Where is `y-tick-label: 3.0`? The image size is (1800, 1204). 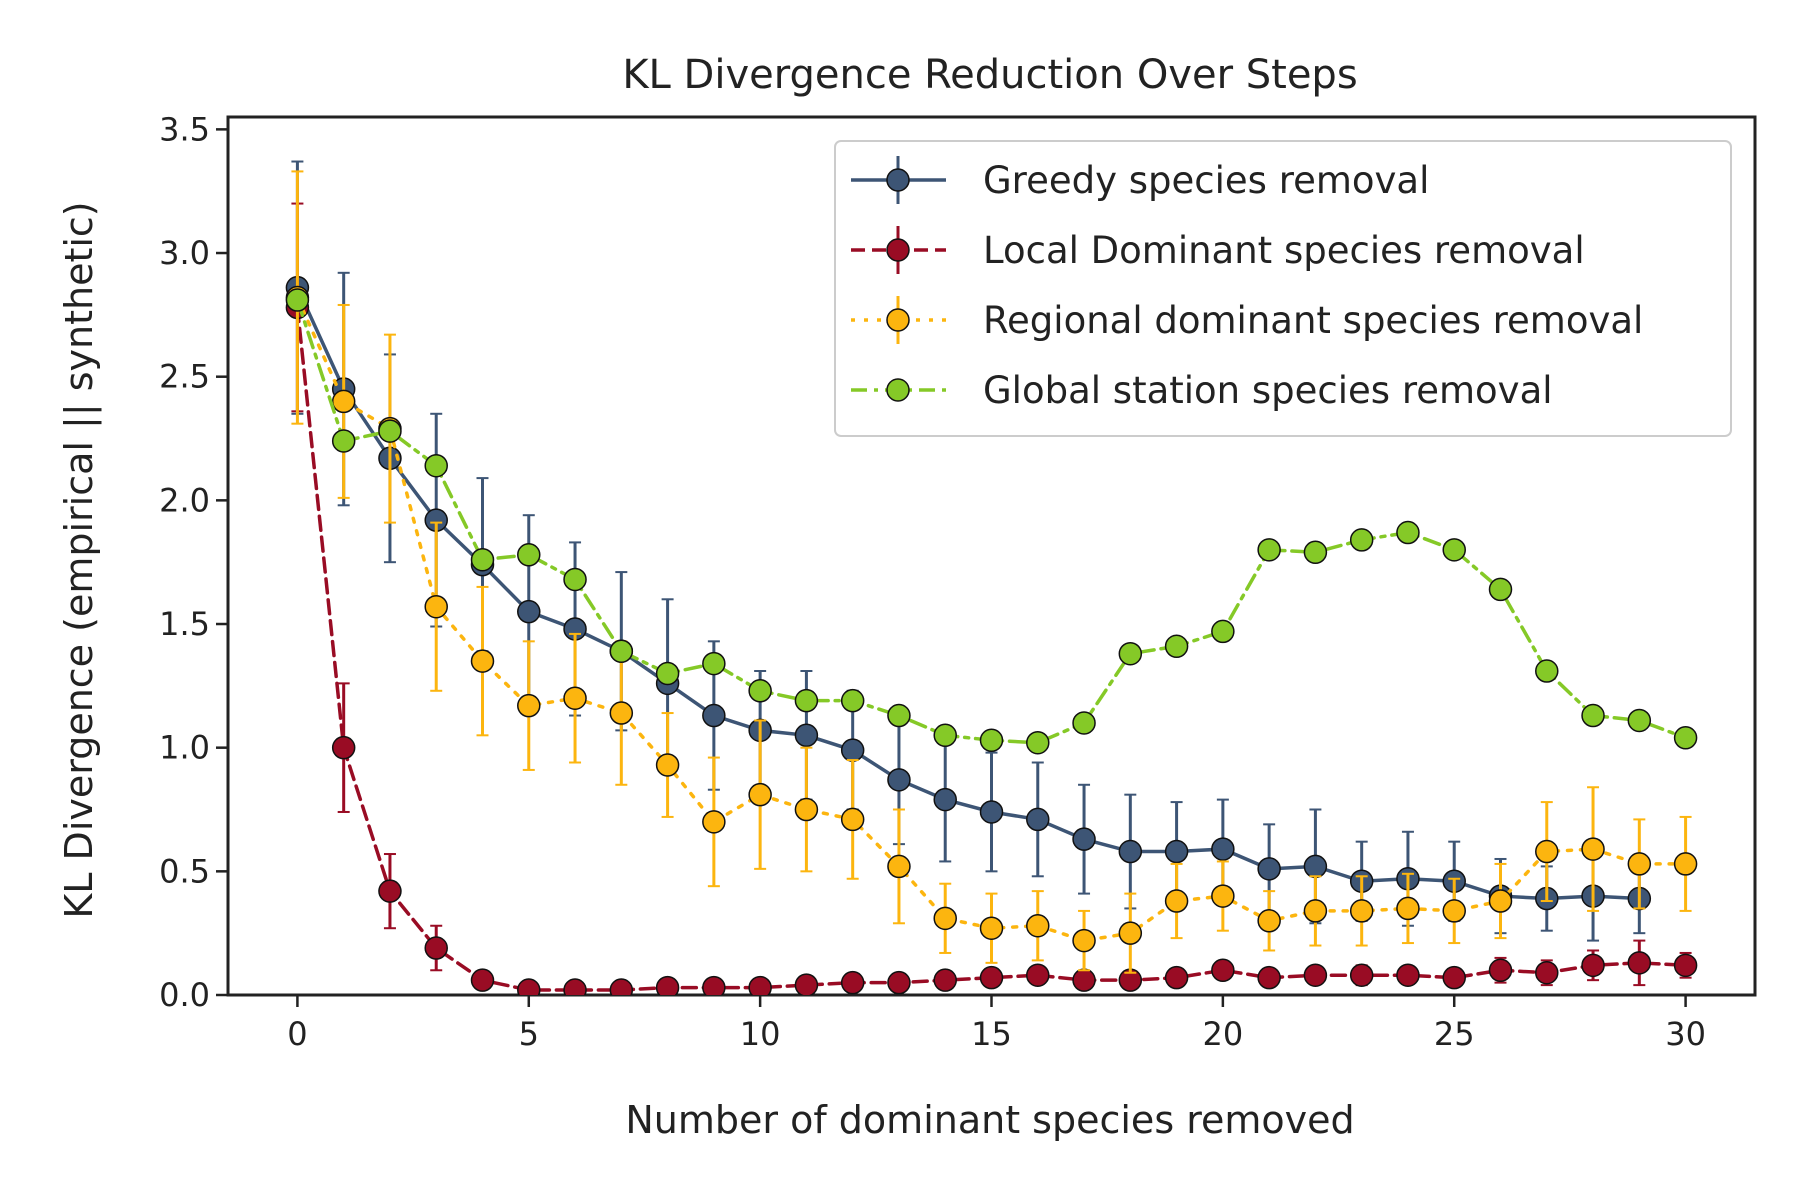
y-tick-label: 3.0 is located at coordinates (184, 253).